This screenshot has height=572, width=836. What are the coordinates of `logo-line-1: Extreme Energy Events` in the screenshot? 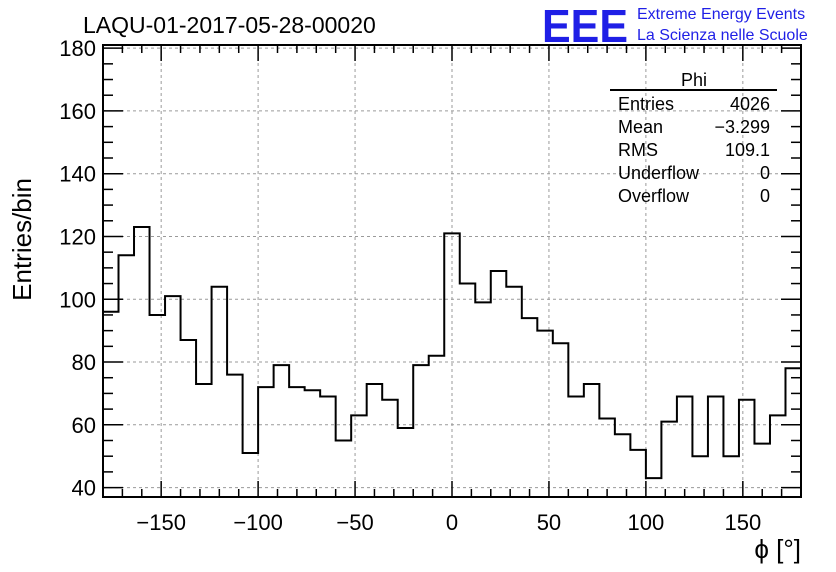 It's located at (721, 14).